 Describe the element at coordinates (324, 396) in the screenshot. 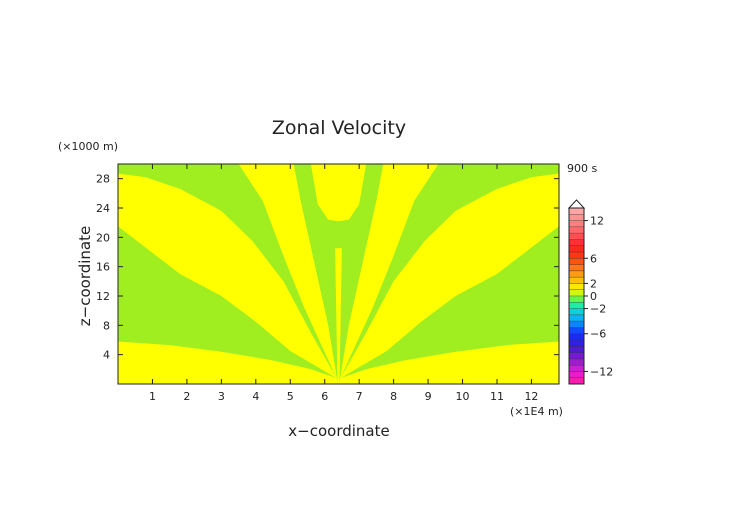

I see `x-tick-label: 6` at that location.